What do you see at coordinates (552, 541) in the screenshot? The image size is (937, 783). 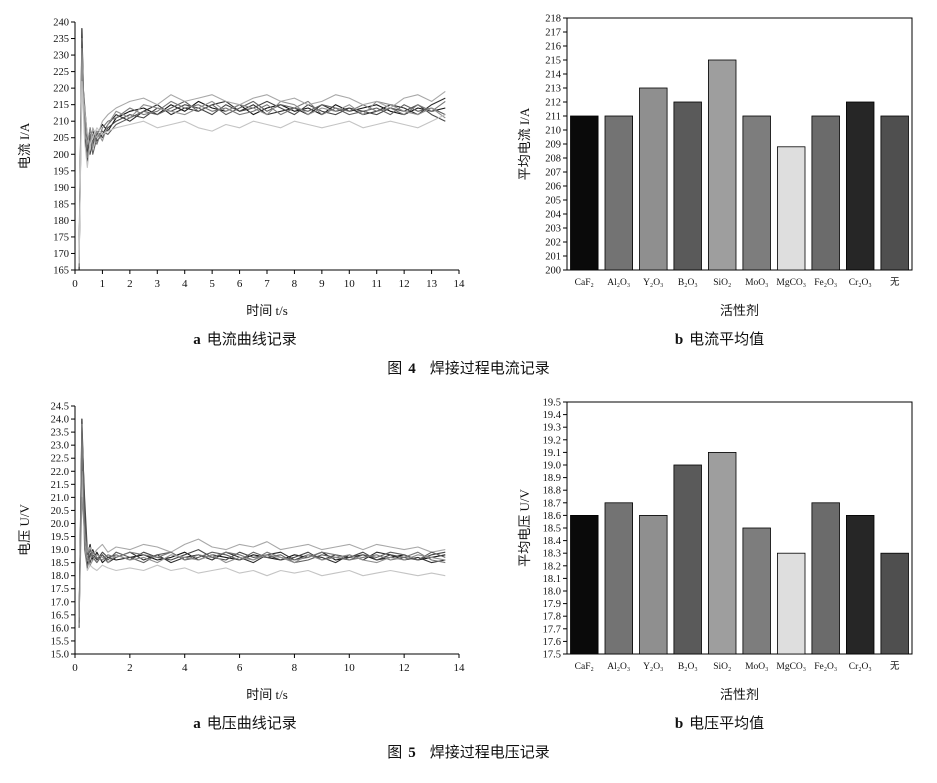 I see `svg-text: 18.4` at bounding box center [552, 541].